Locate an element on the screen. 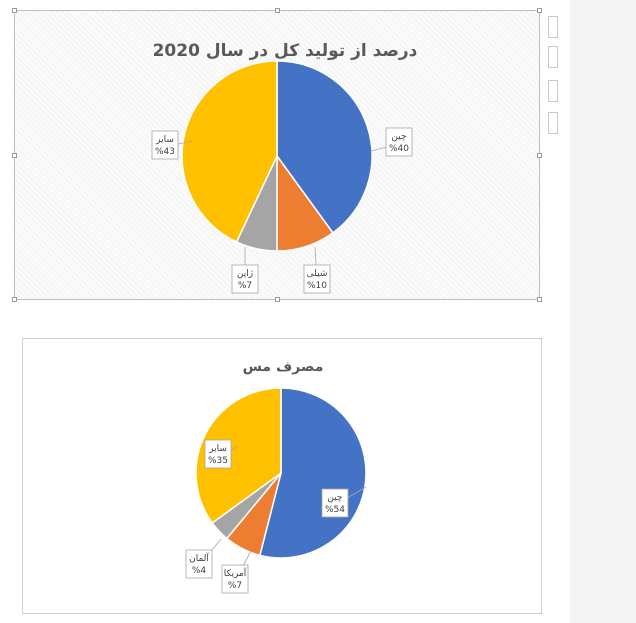 This screenshot has height=623, width=636. data-label-category: آلمان is located at coordinates (199, 558).